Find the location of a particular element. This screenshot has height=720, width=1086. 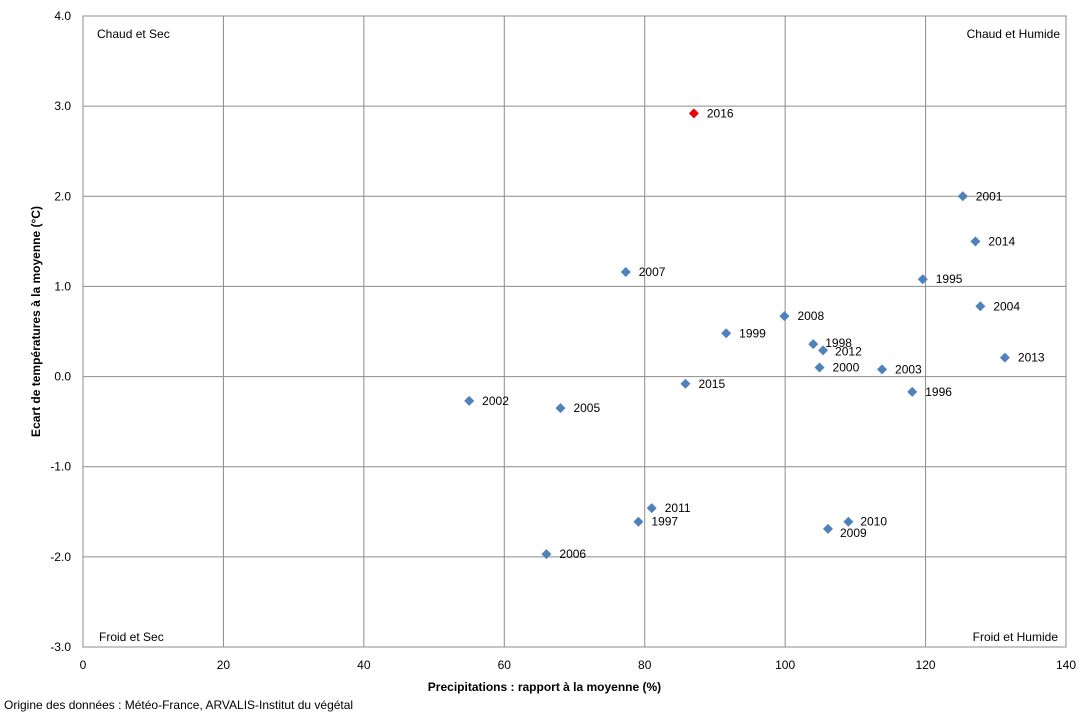

point-label-2011: 2011 is located at coordinates (678, 508).